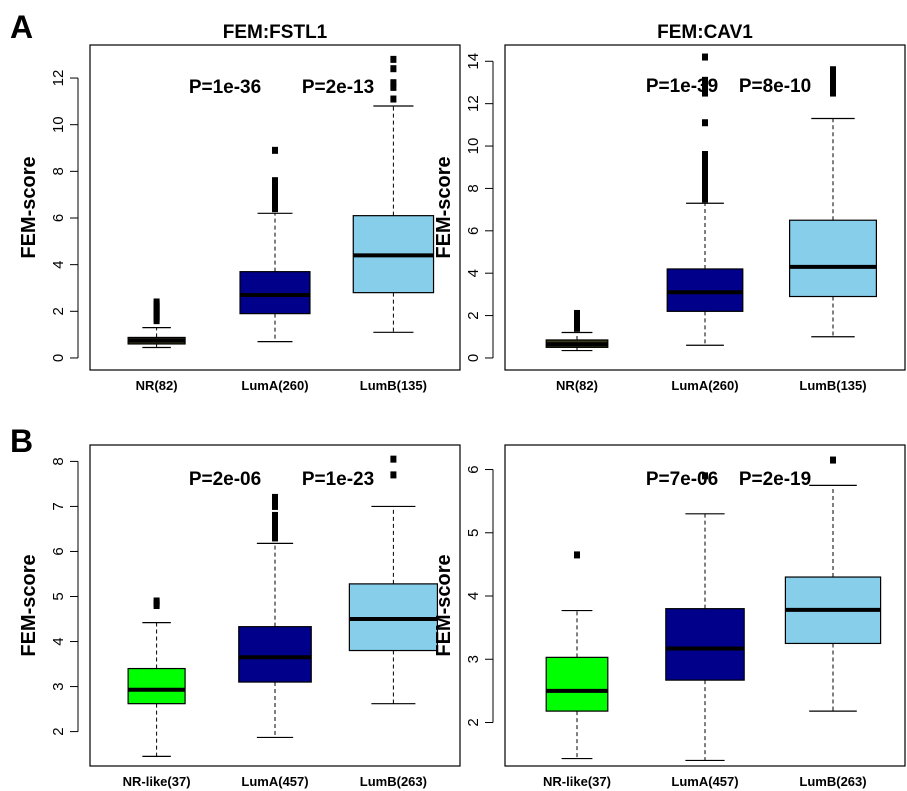 This screenshot has height=791, width=907. What do you see at coordinates (682, 479) in the screenshot?
I see `p-value-label: P=7e-06` at bounding box center [682, 479].